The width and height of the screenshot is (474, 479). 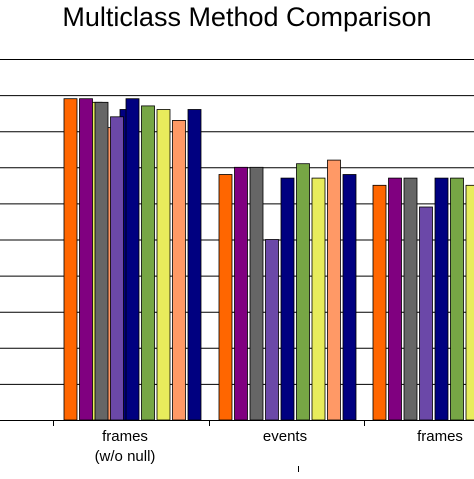 I want to click on x-tick-label: (w/o null), so click(x=125, y=456).